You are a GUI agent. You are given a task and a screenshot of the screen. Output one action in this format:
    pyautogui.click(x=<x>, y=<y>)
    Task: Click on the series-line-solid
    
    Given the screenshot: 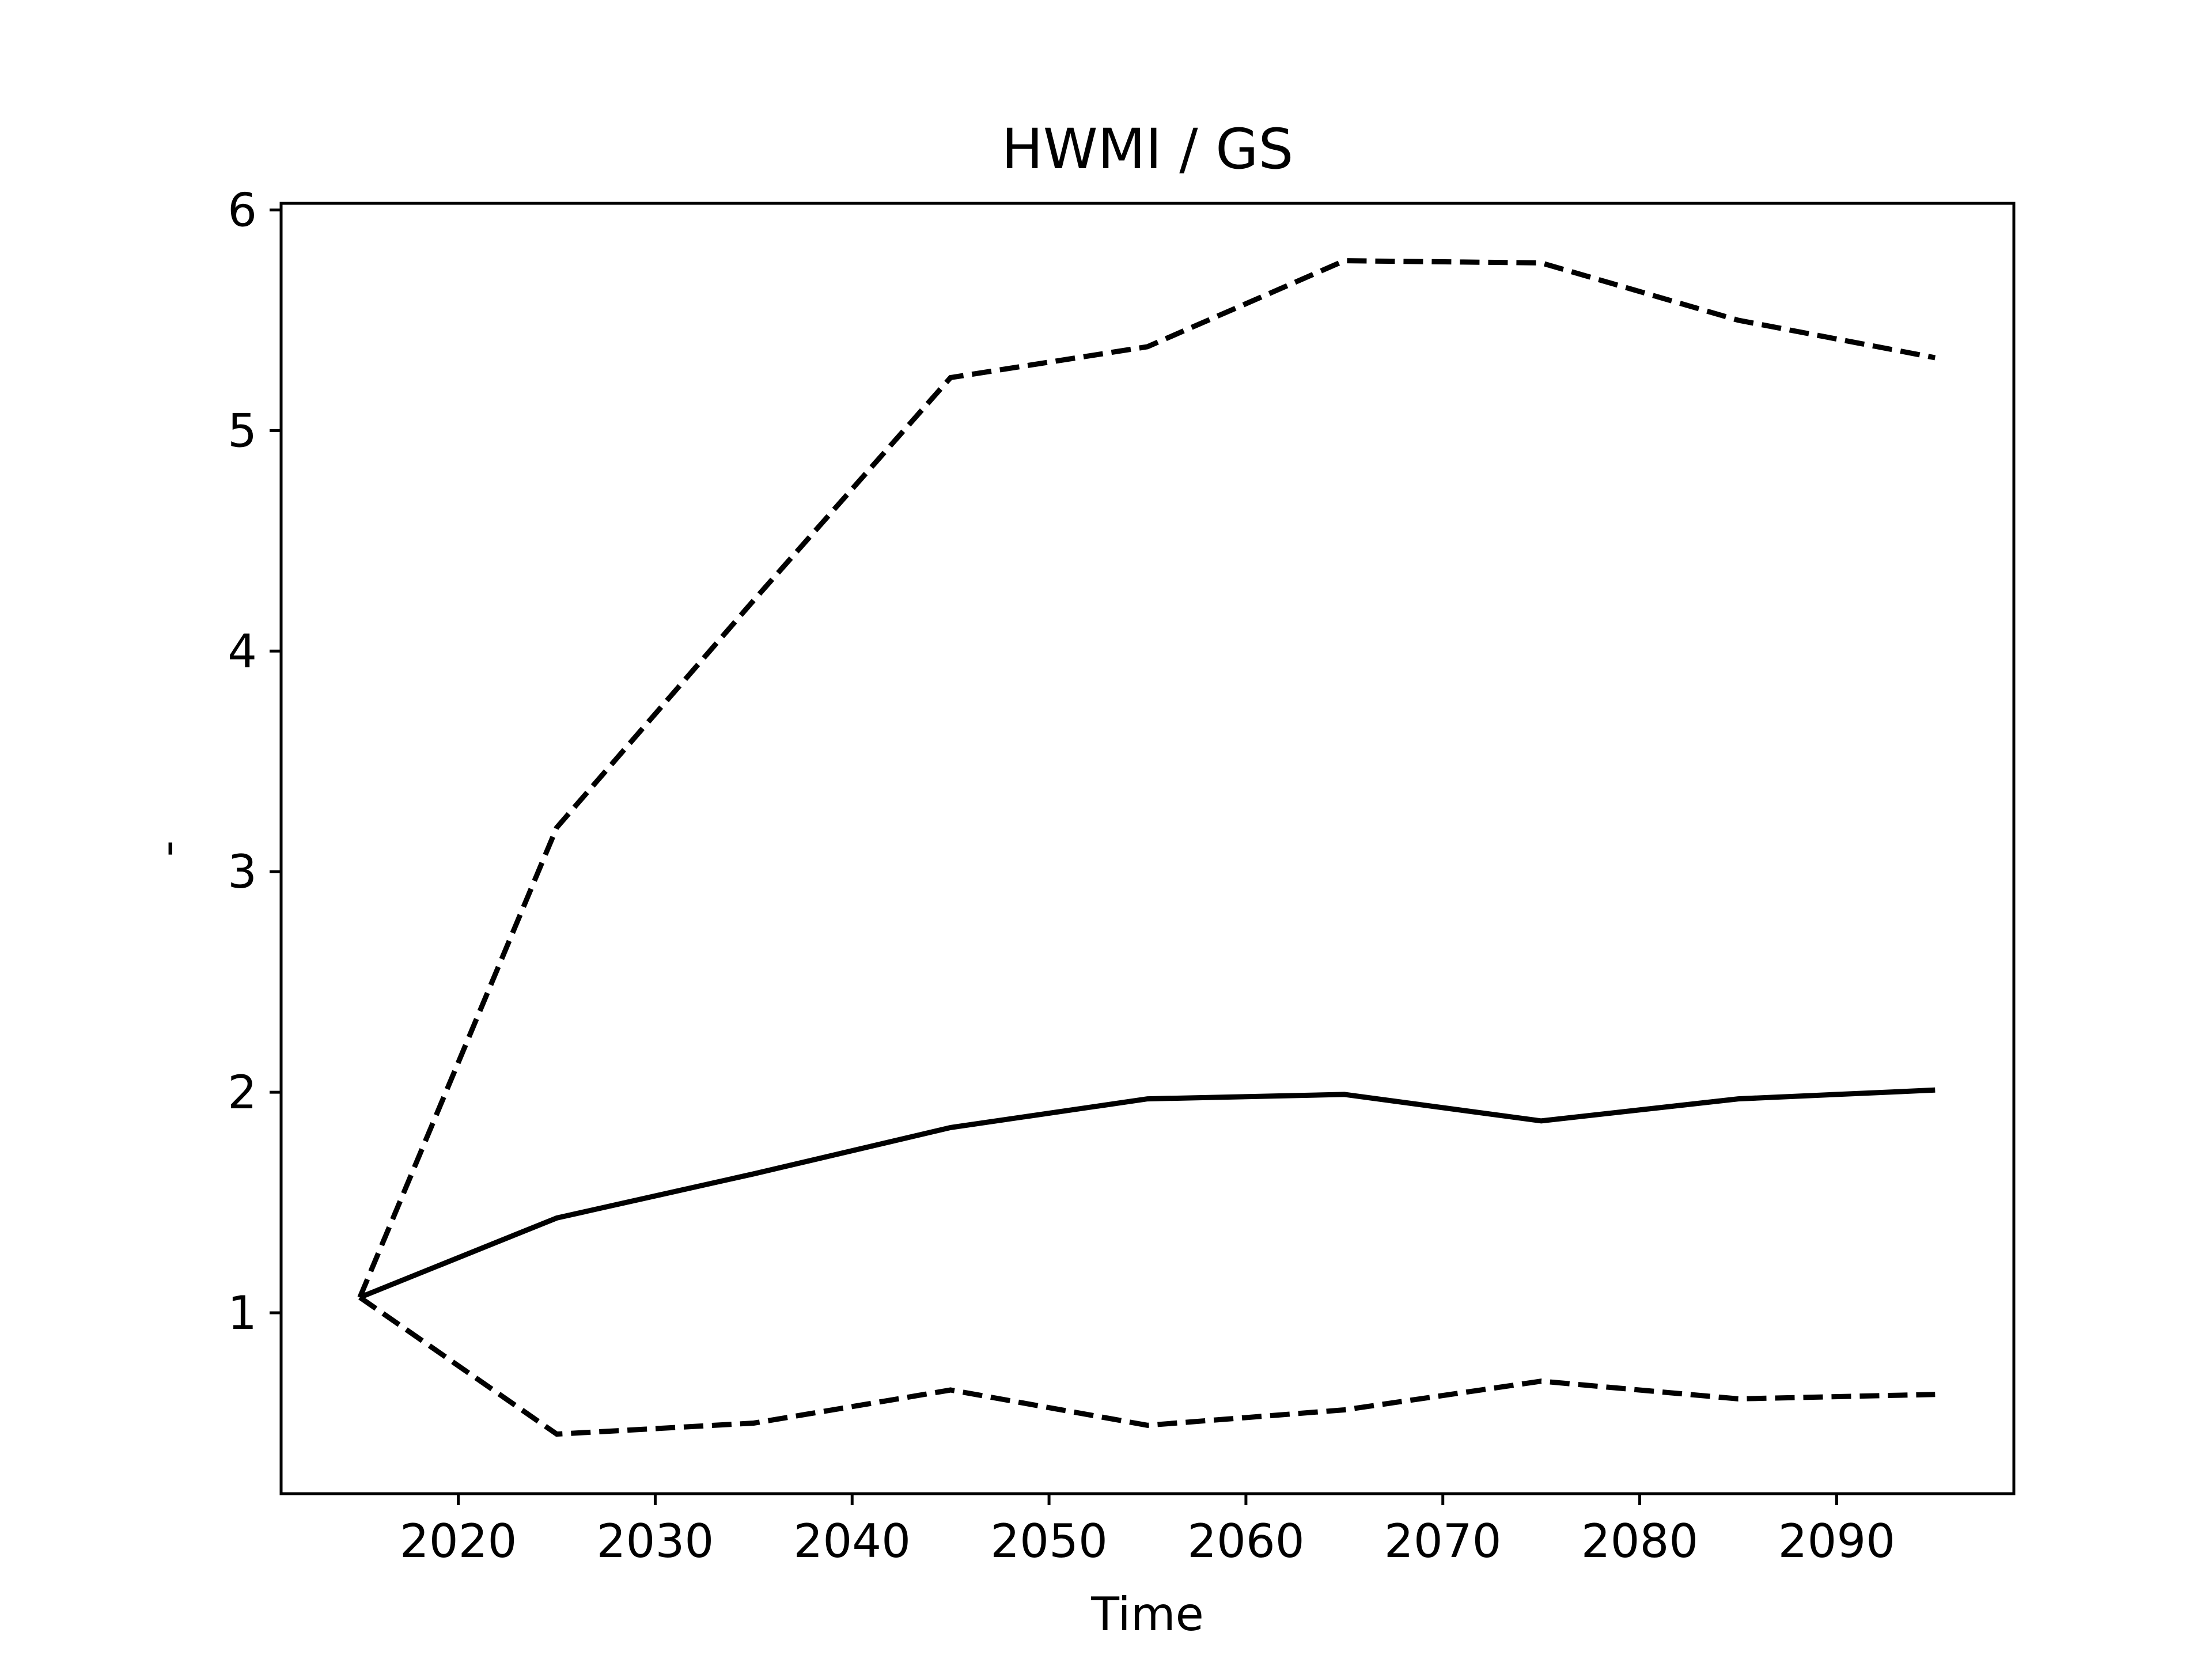 What is the action you would take?
    pyautogui.click(x=1147, y=1193)
    